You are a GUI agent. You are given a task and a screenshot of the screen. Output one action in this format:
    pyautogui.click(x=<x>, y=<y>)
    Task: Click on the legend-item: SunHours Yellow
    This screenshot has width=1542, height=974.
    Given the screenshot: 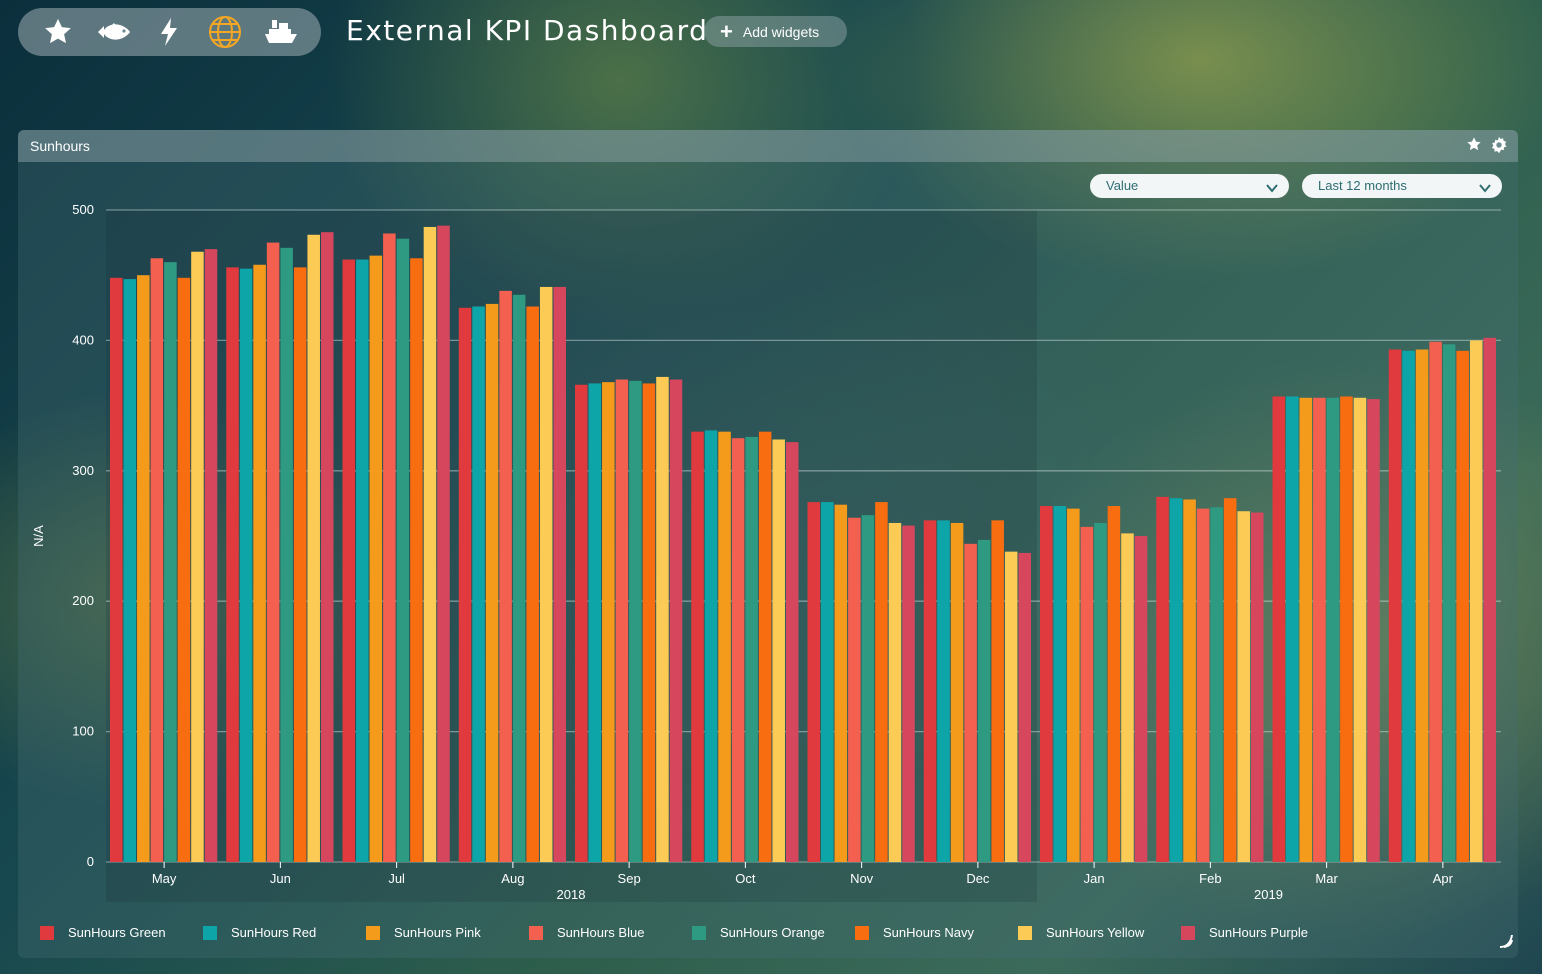 What is the action you would take?
    pyautogui.click(x=1081, y=932)
    